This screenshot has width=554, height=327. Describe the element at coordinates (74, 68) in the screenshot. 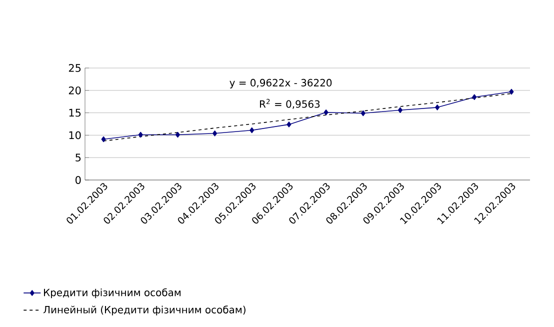

I see `y-tick-label: 25` at that location.